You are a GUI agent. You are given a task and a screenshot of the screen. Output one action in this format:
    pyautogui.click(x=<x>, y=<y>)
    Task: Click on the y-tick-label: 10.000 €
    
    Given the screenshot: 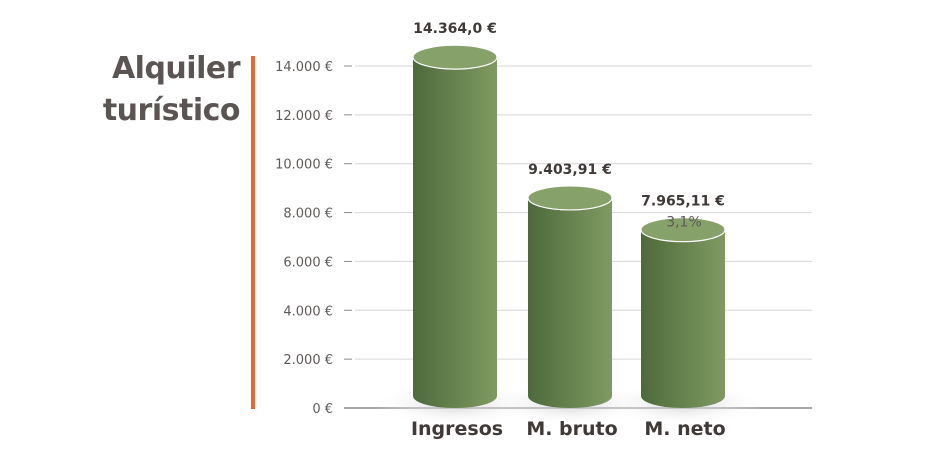 What is the action you would take?
    pyautogui.click(x=304, y=165)
    